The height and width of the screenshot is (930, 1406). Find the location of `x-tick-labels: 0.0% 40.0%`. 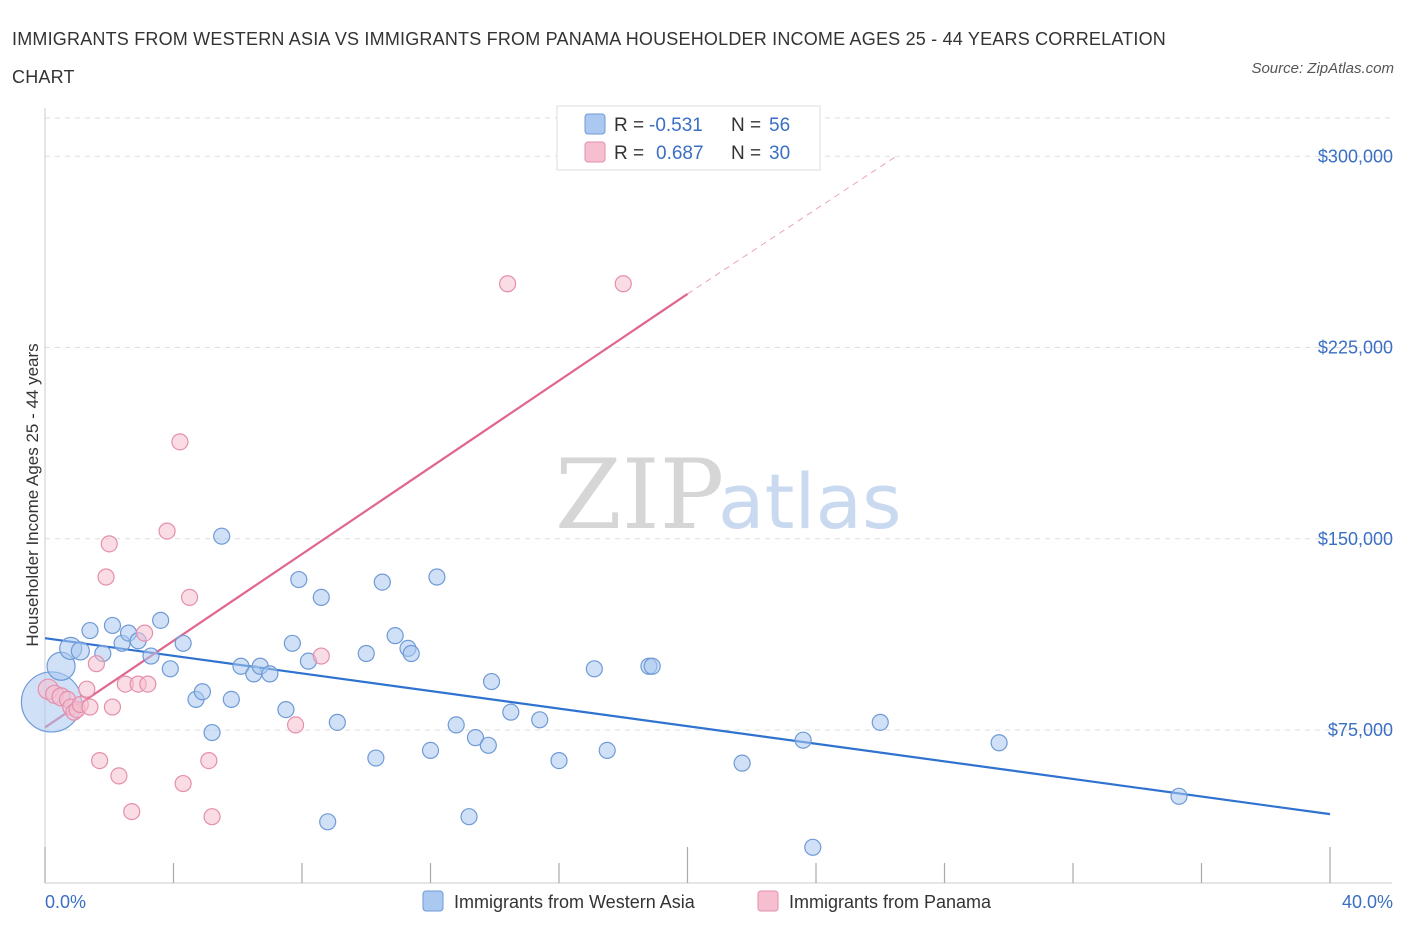

x-tick-labels: 0.0% 40.0% is located at coordinates (719, 902).